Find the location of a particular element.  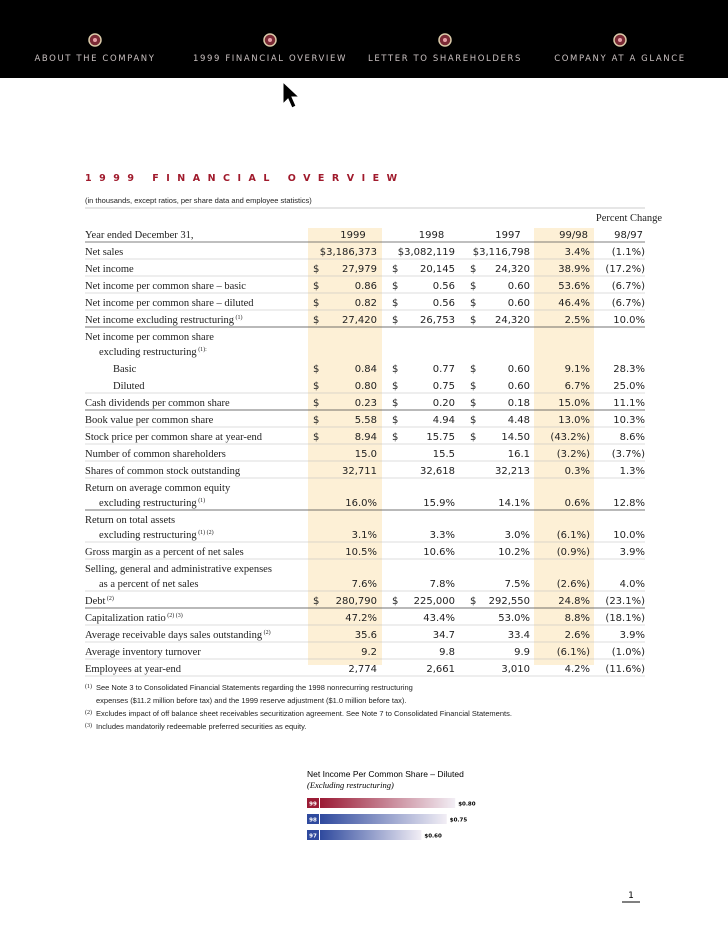

cell: 7.6% is located at coordinates (364, 584).